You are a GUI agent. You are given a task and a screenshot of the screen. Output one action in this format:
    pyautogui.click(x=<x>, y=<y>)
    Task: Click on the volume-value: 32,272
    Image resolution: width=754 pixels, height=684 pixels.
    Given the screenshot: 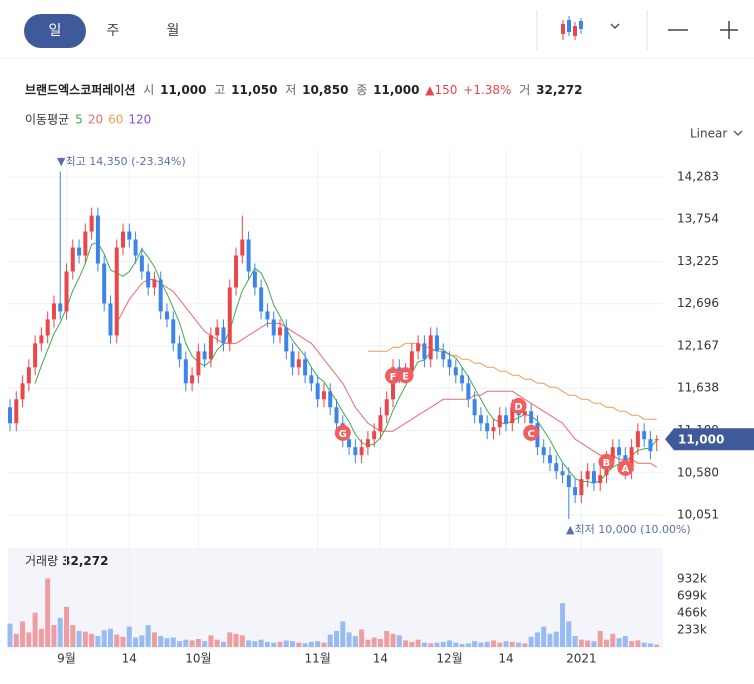 What is the action you would take?
    pyautogui.click(x=85, y=561)
    